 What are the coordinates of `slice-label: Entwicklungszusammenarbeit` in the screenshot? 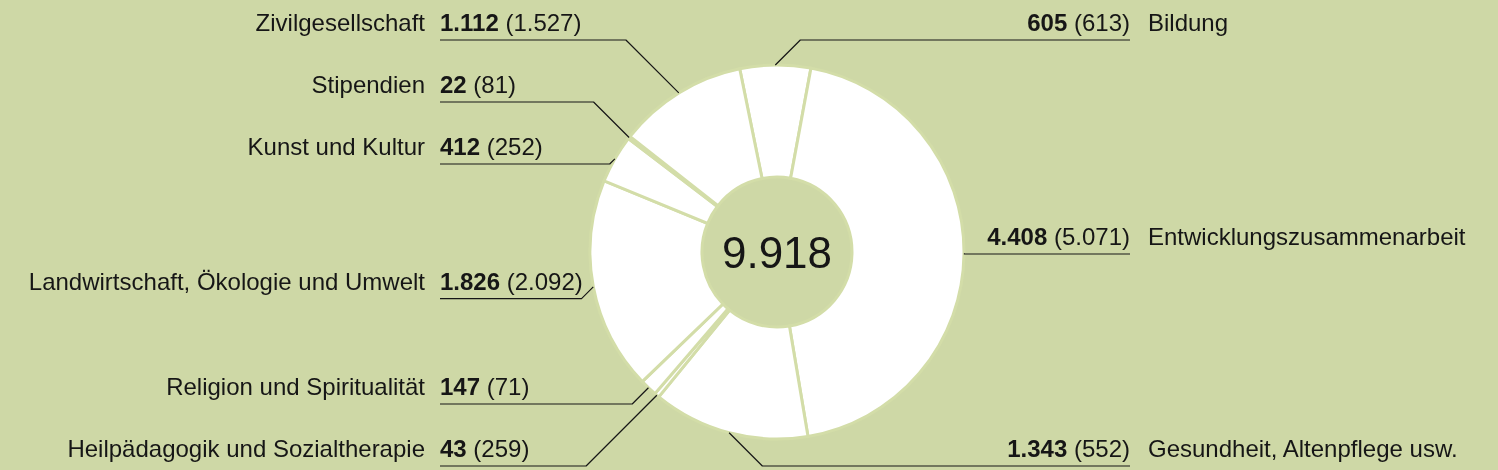 It's located at (1307, 237).